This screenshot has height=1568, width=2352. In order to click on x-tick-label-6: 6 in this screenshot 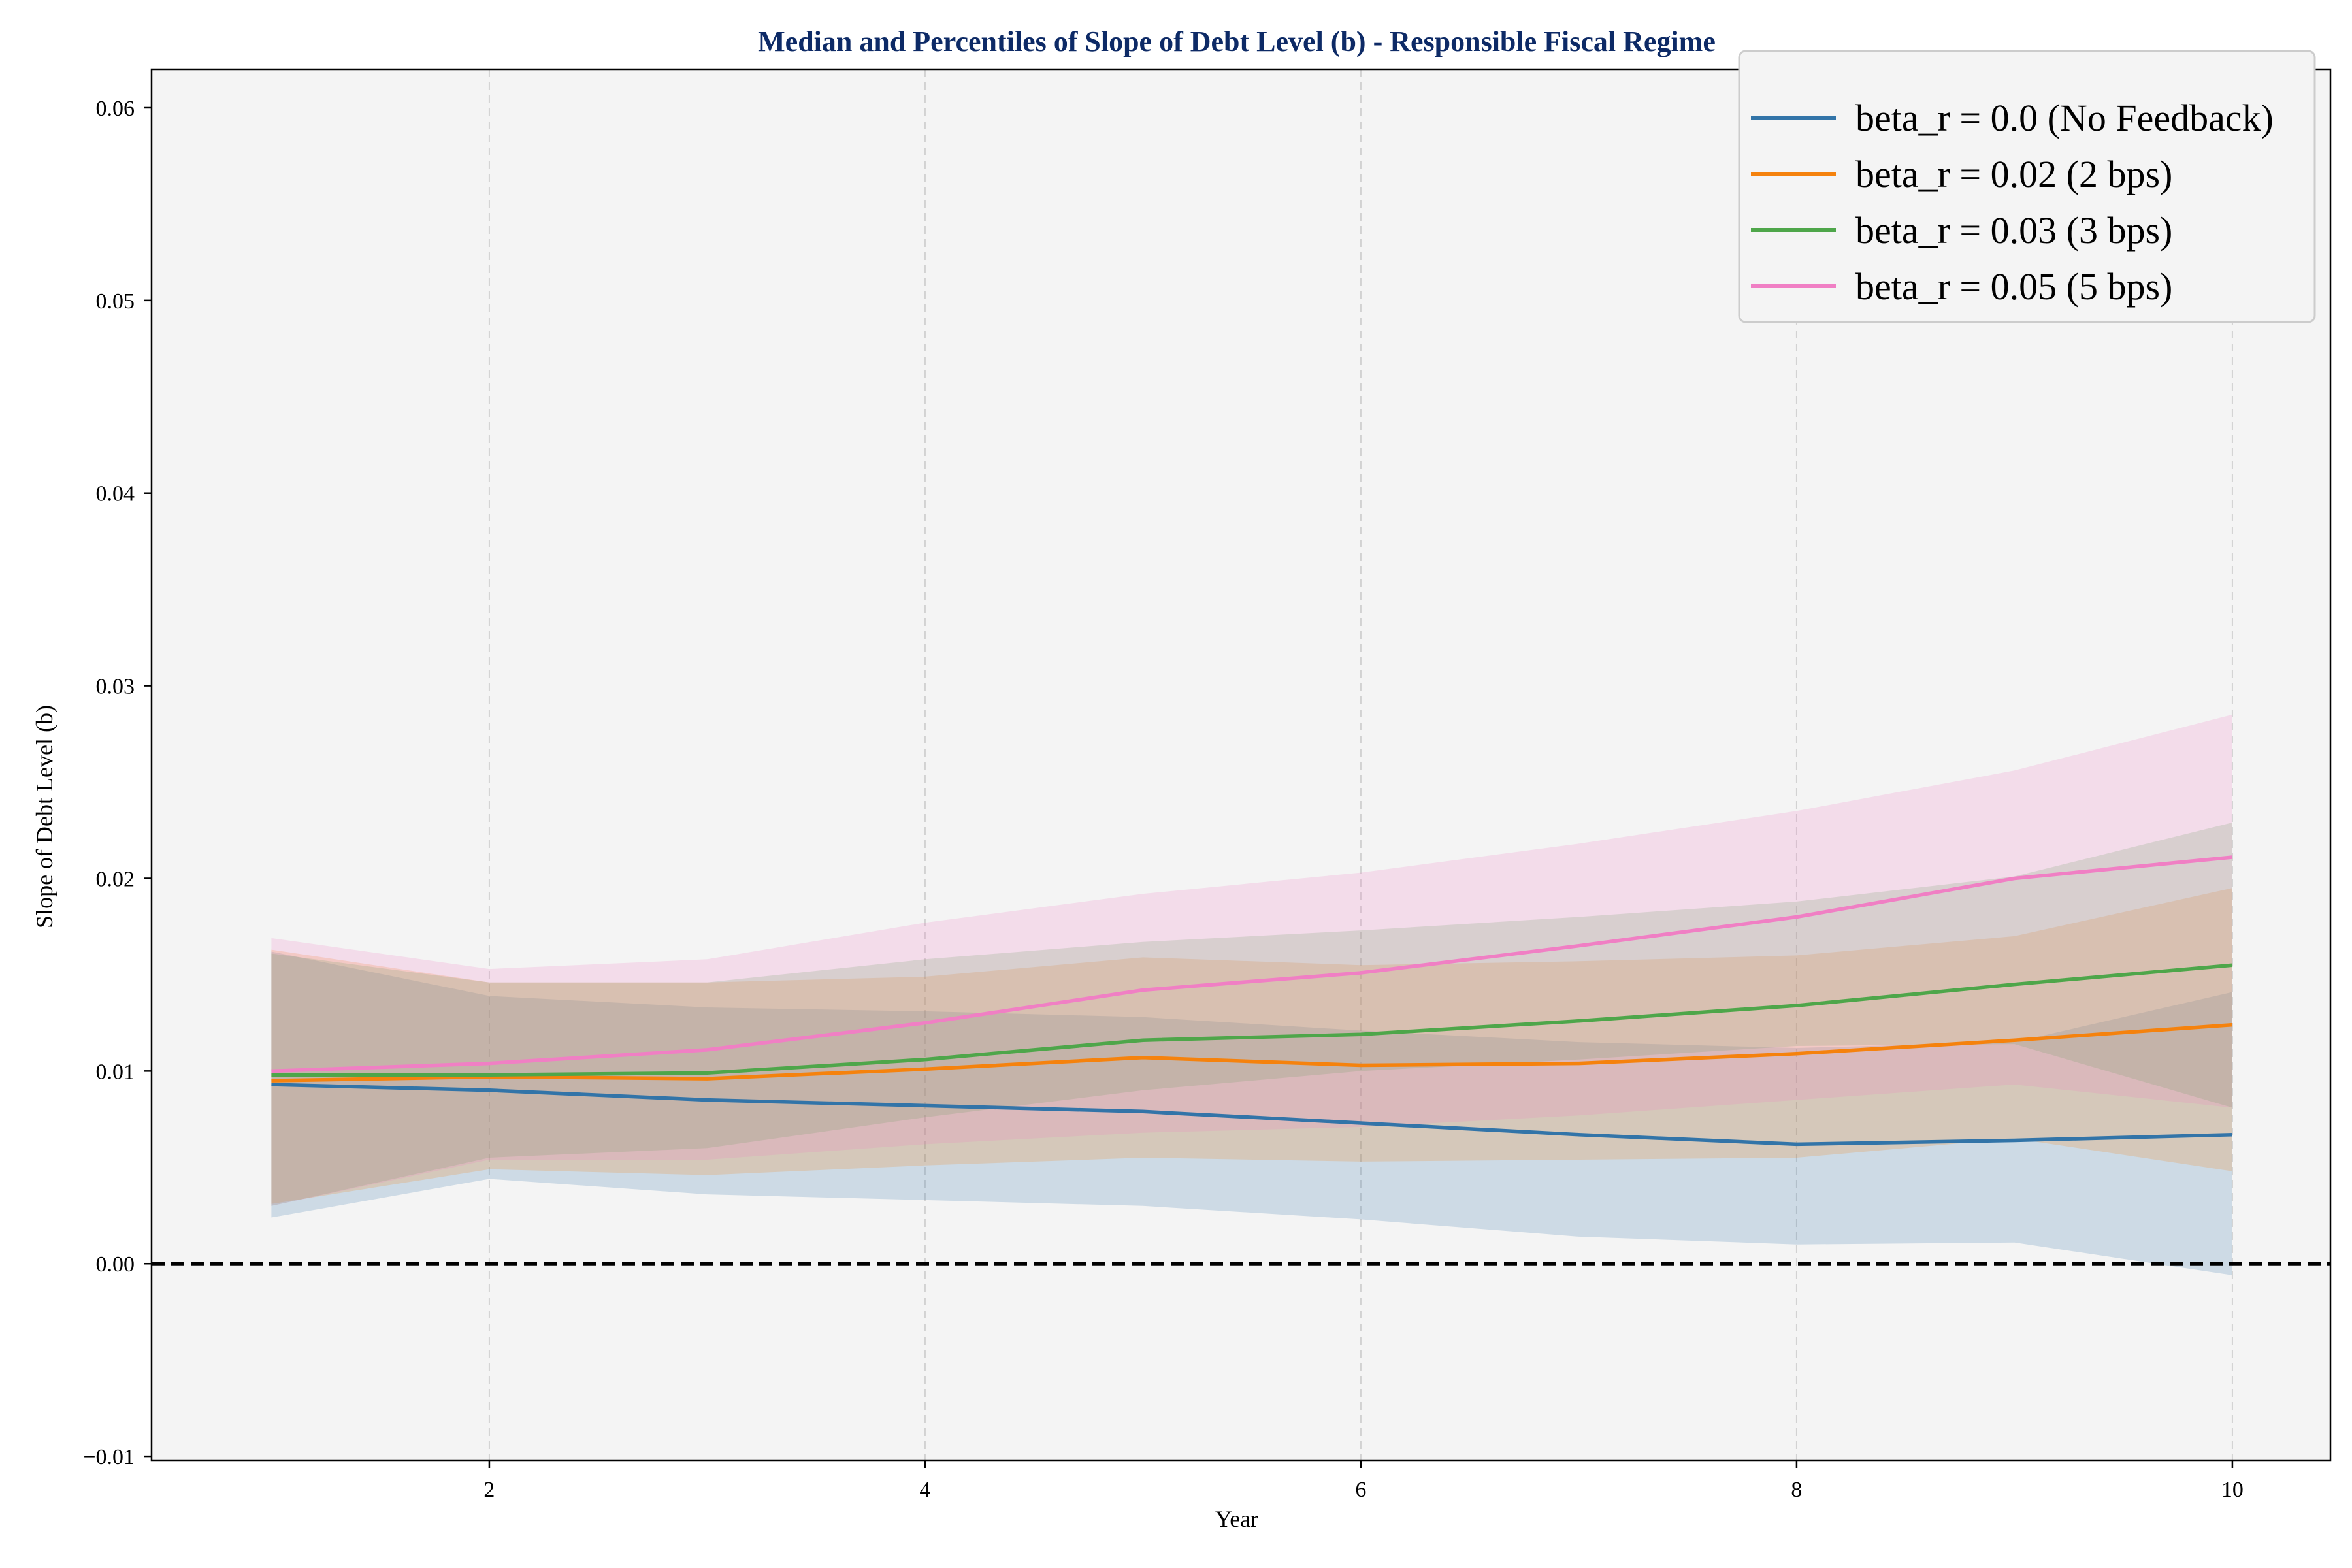, I will do `click(1360, 1490)`.